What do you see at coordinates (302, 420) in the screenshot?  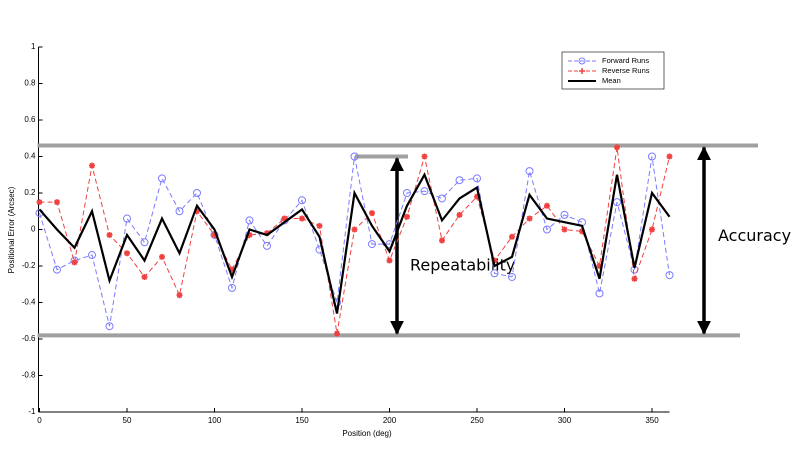 I see `x-tick-label: 150` at bounding box center [302, 420].